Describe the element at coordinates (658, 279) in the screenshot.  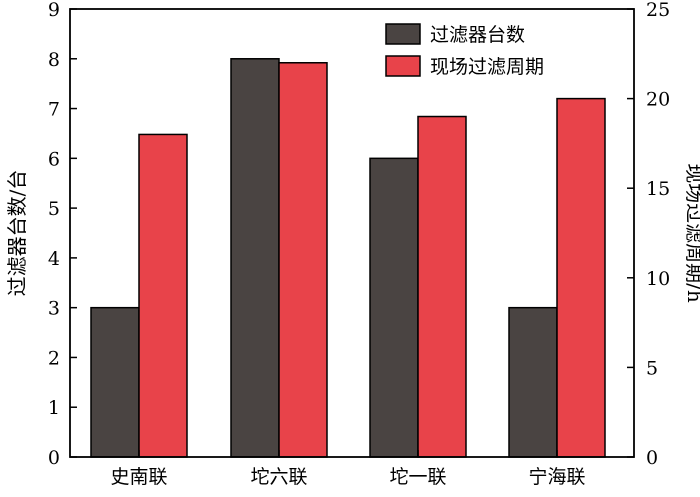
I see `right-tick-label: 10` at that location.